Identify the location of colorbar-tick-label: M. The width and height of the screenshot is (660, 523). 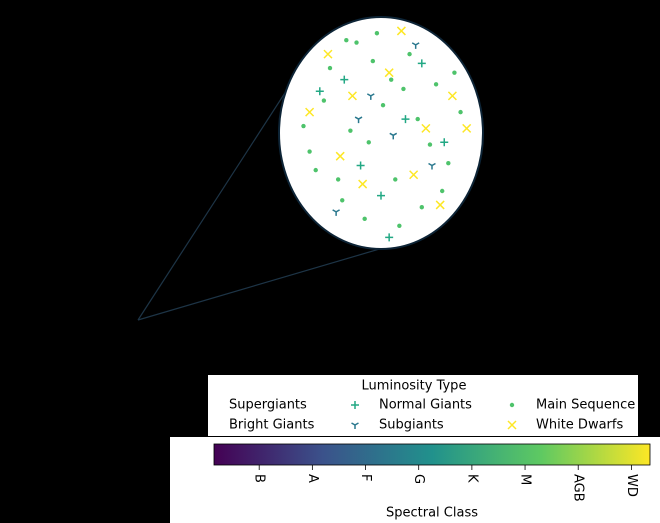
(525, 479).